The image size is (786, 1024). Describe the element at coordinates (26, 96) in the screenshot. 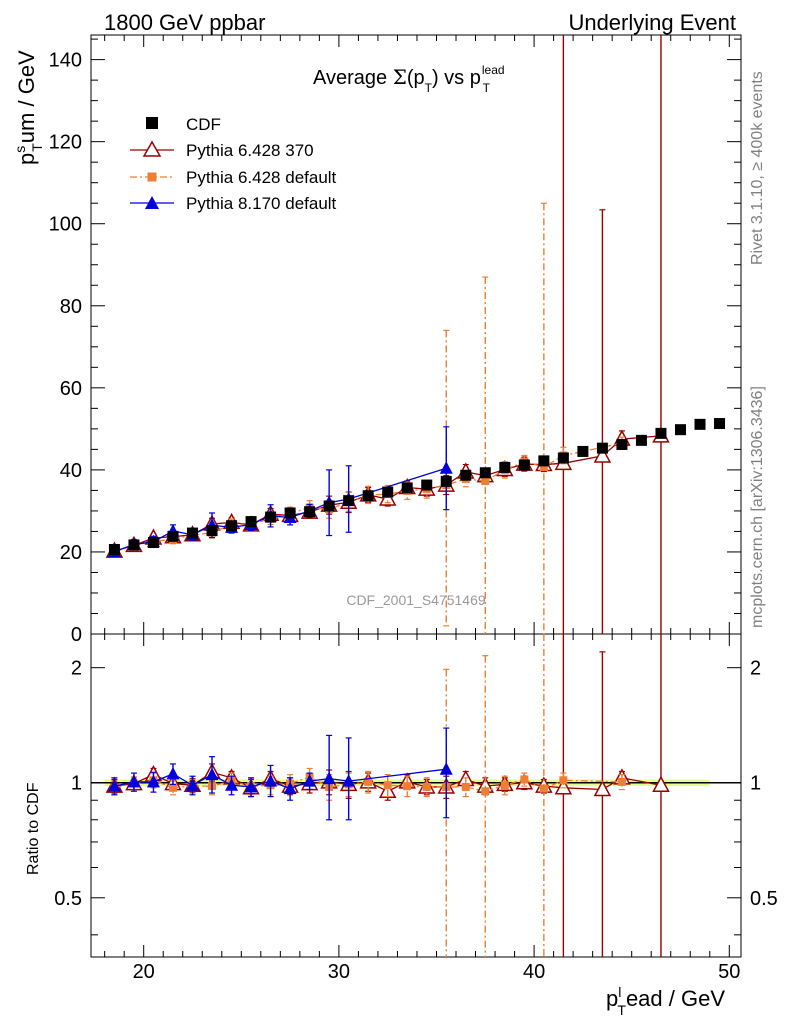

I see `ylabel-main-rest: um / GeV` at that location.